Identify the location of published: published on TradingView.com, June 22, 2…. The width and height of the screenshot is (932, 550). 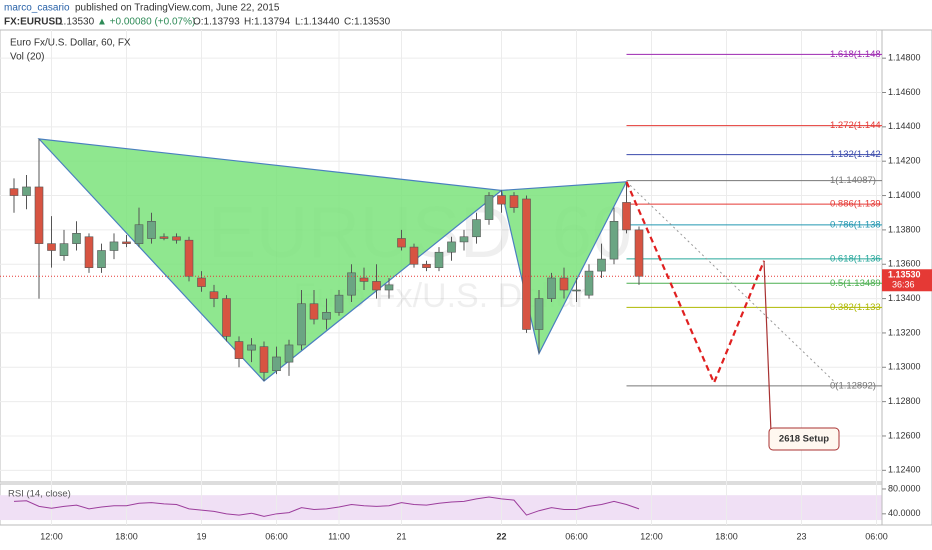
(177, 8).